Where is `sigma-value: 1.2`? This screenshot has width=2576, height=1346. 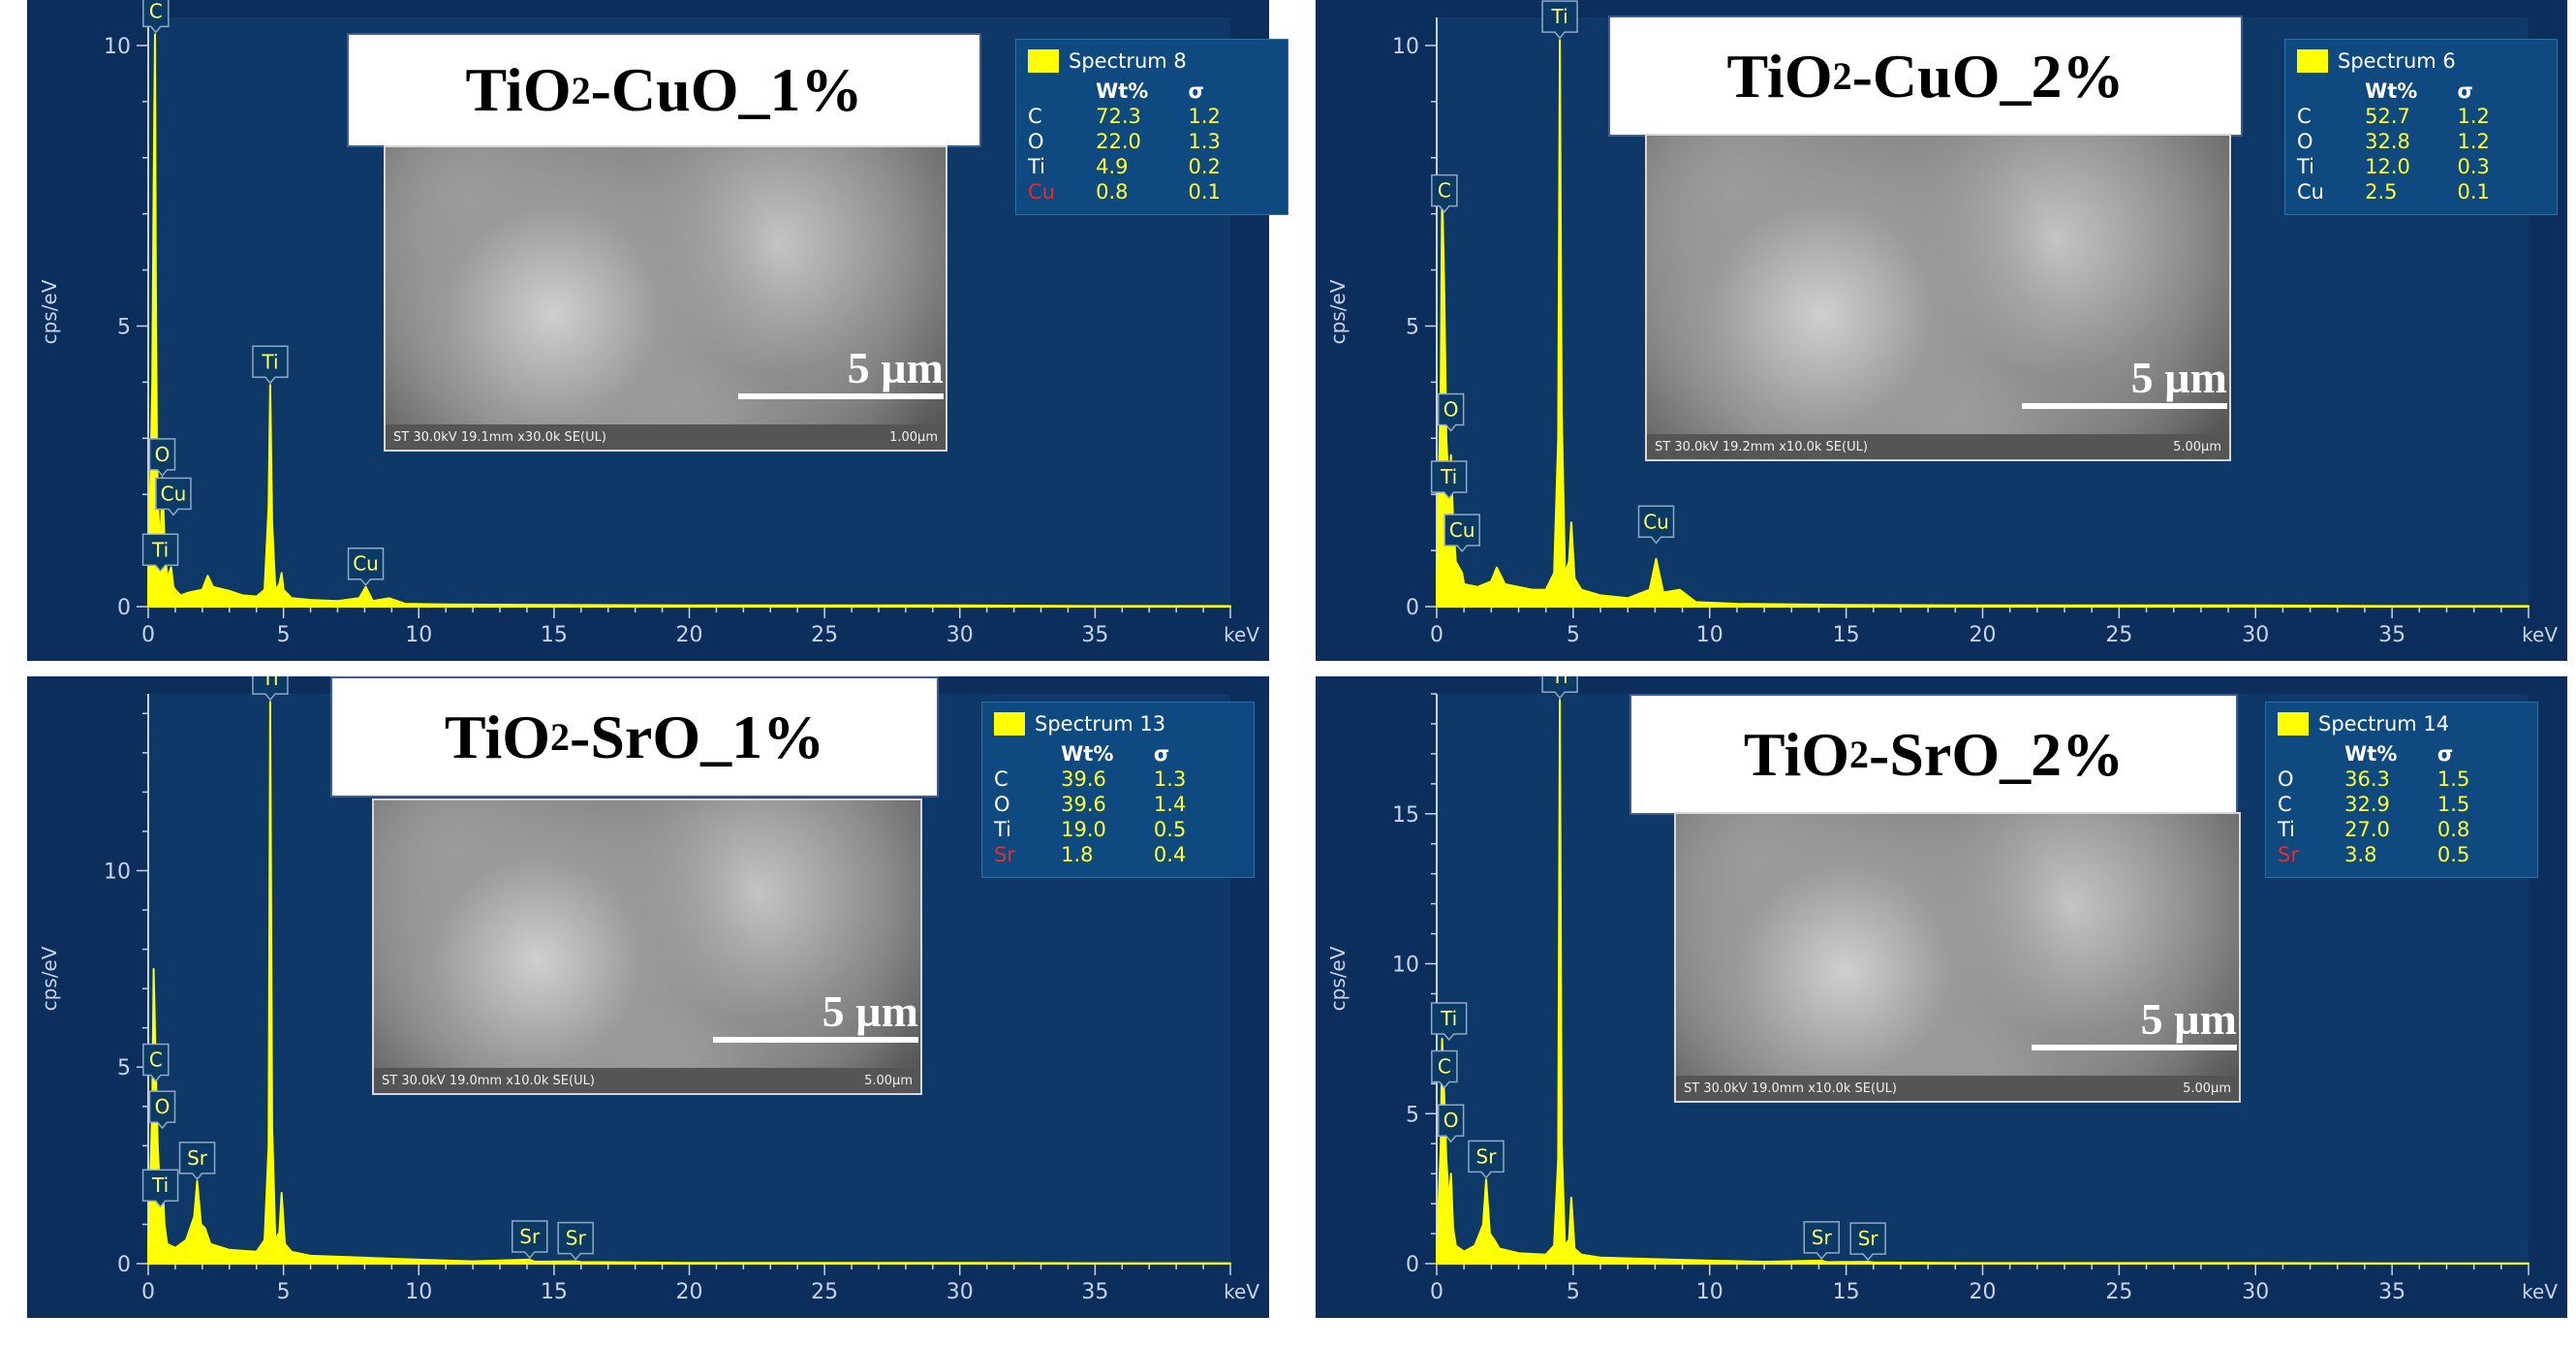
sigma-value: 1.2 is located at coordinates (1204, 117).